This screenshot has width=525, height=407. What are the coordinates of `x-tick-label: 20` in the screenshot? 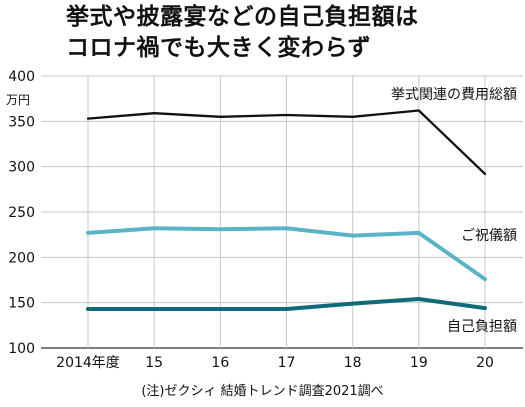 It's located at (485, 363).